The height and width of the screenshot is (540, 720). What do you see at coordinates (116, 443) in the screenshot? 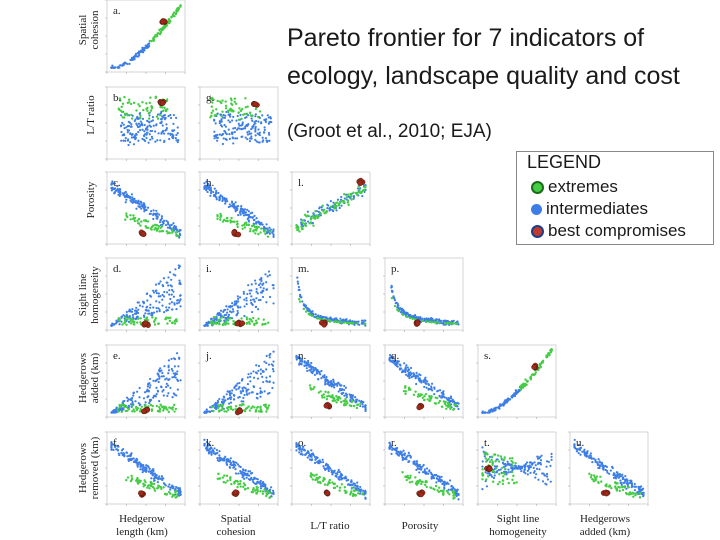
I see `panel-label-f: f.` at bounding box center [116, 443].